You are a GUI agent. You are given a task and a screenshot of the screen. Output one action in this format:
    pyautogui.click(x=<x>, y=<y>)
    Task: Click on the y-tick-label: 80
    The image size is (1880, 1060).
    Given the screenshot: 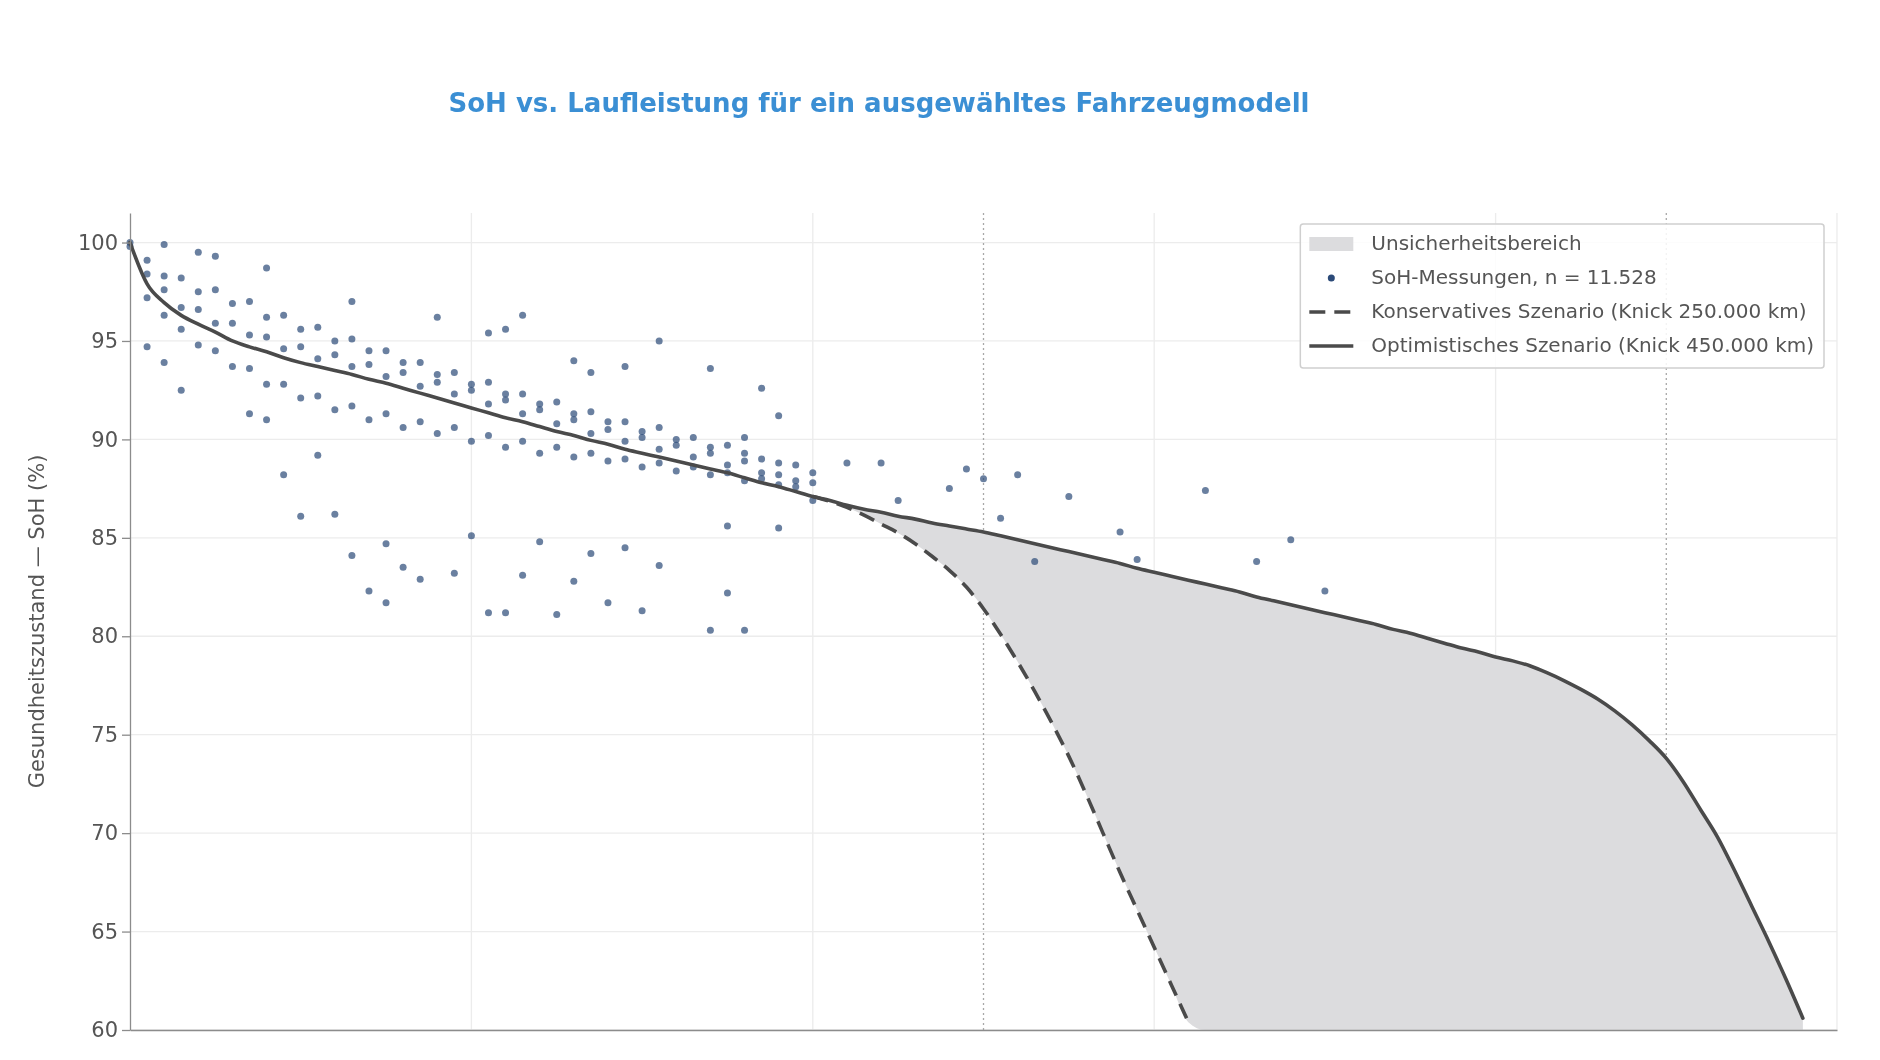 What is the action you would take?
    pyautogui.click(x=104, y=636)
    